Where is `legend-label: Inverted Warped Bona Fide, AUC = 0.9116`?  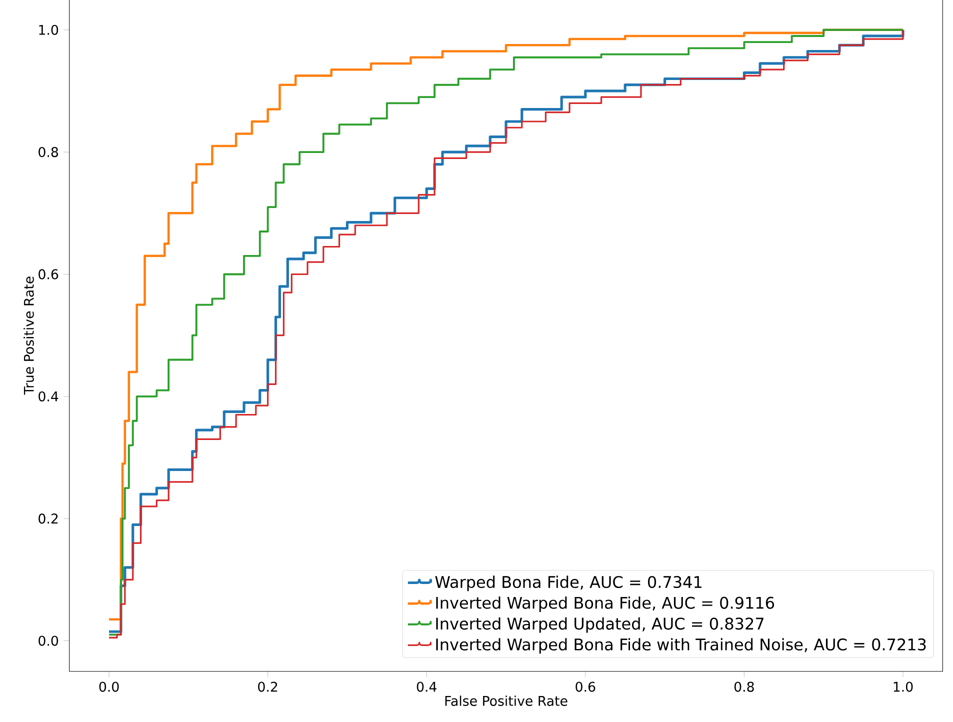 legend-label: Inverted Warped Bona Fide, AUC = 0.9116 is located at coordinates (605, 604).